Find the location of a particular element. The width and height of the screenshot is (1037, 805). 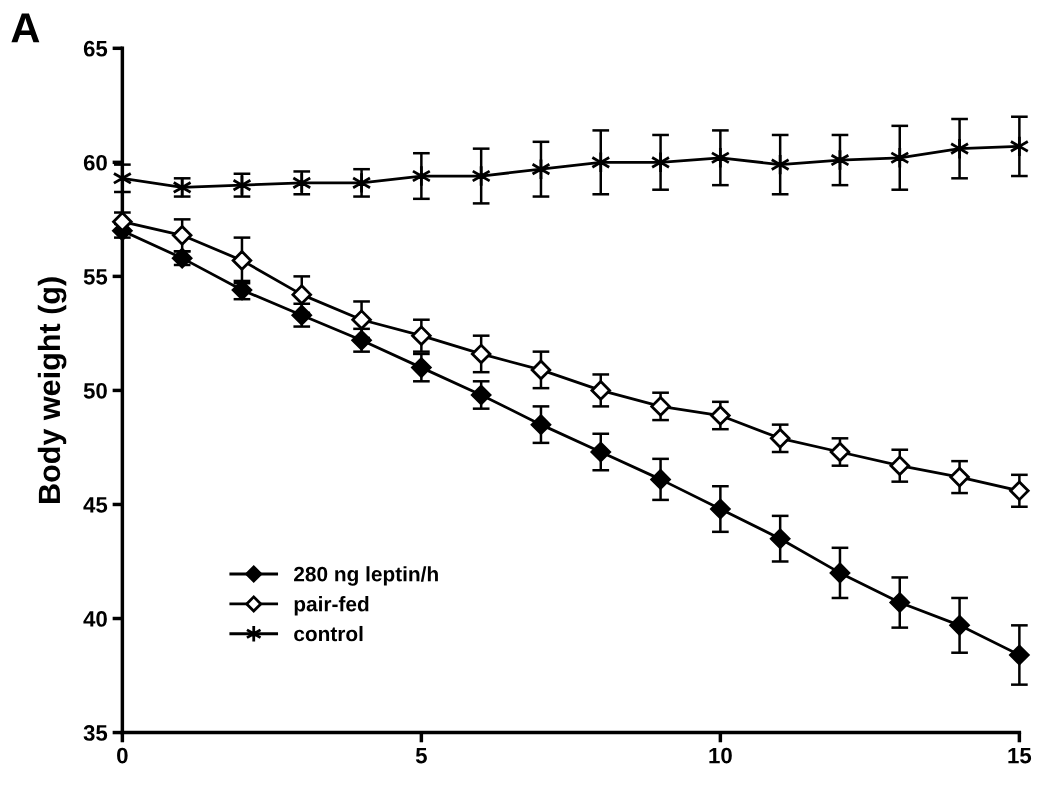

y-tick-label: 60 is located at coordinates (95, 162).